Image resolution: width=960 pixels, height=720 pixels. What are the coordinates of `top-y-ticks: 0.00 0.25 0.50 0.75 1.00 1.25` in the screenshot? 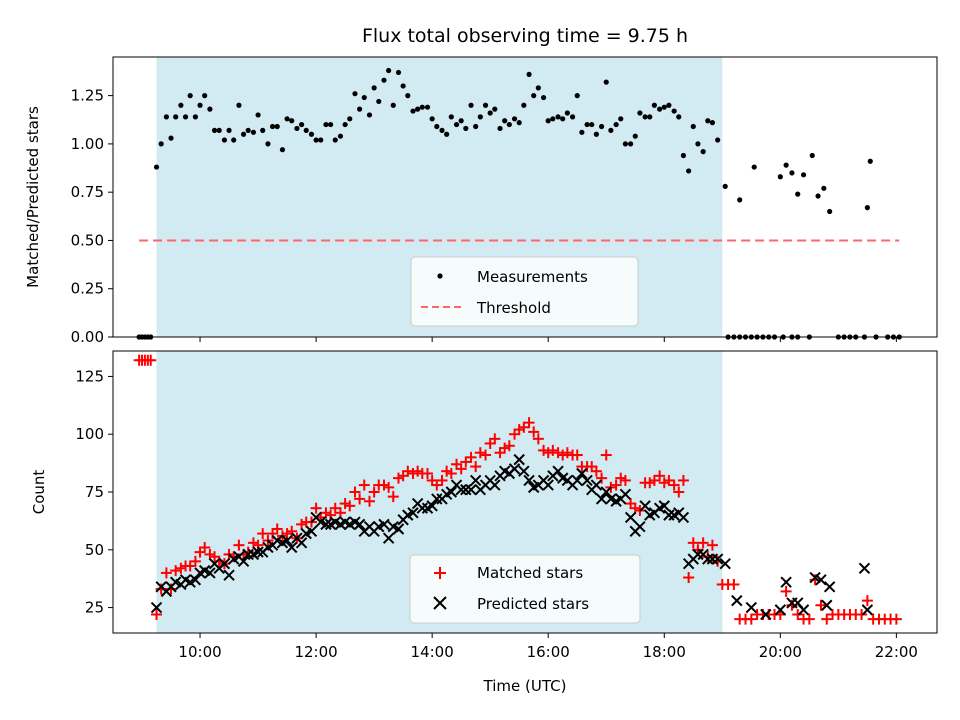 It's located at (92, 216).